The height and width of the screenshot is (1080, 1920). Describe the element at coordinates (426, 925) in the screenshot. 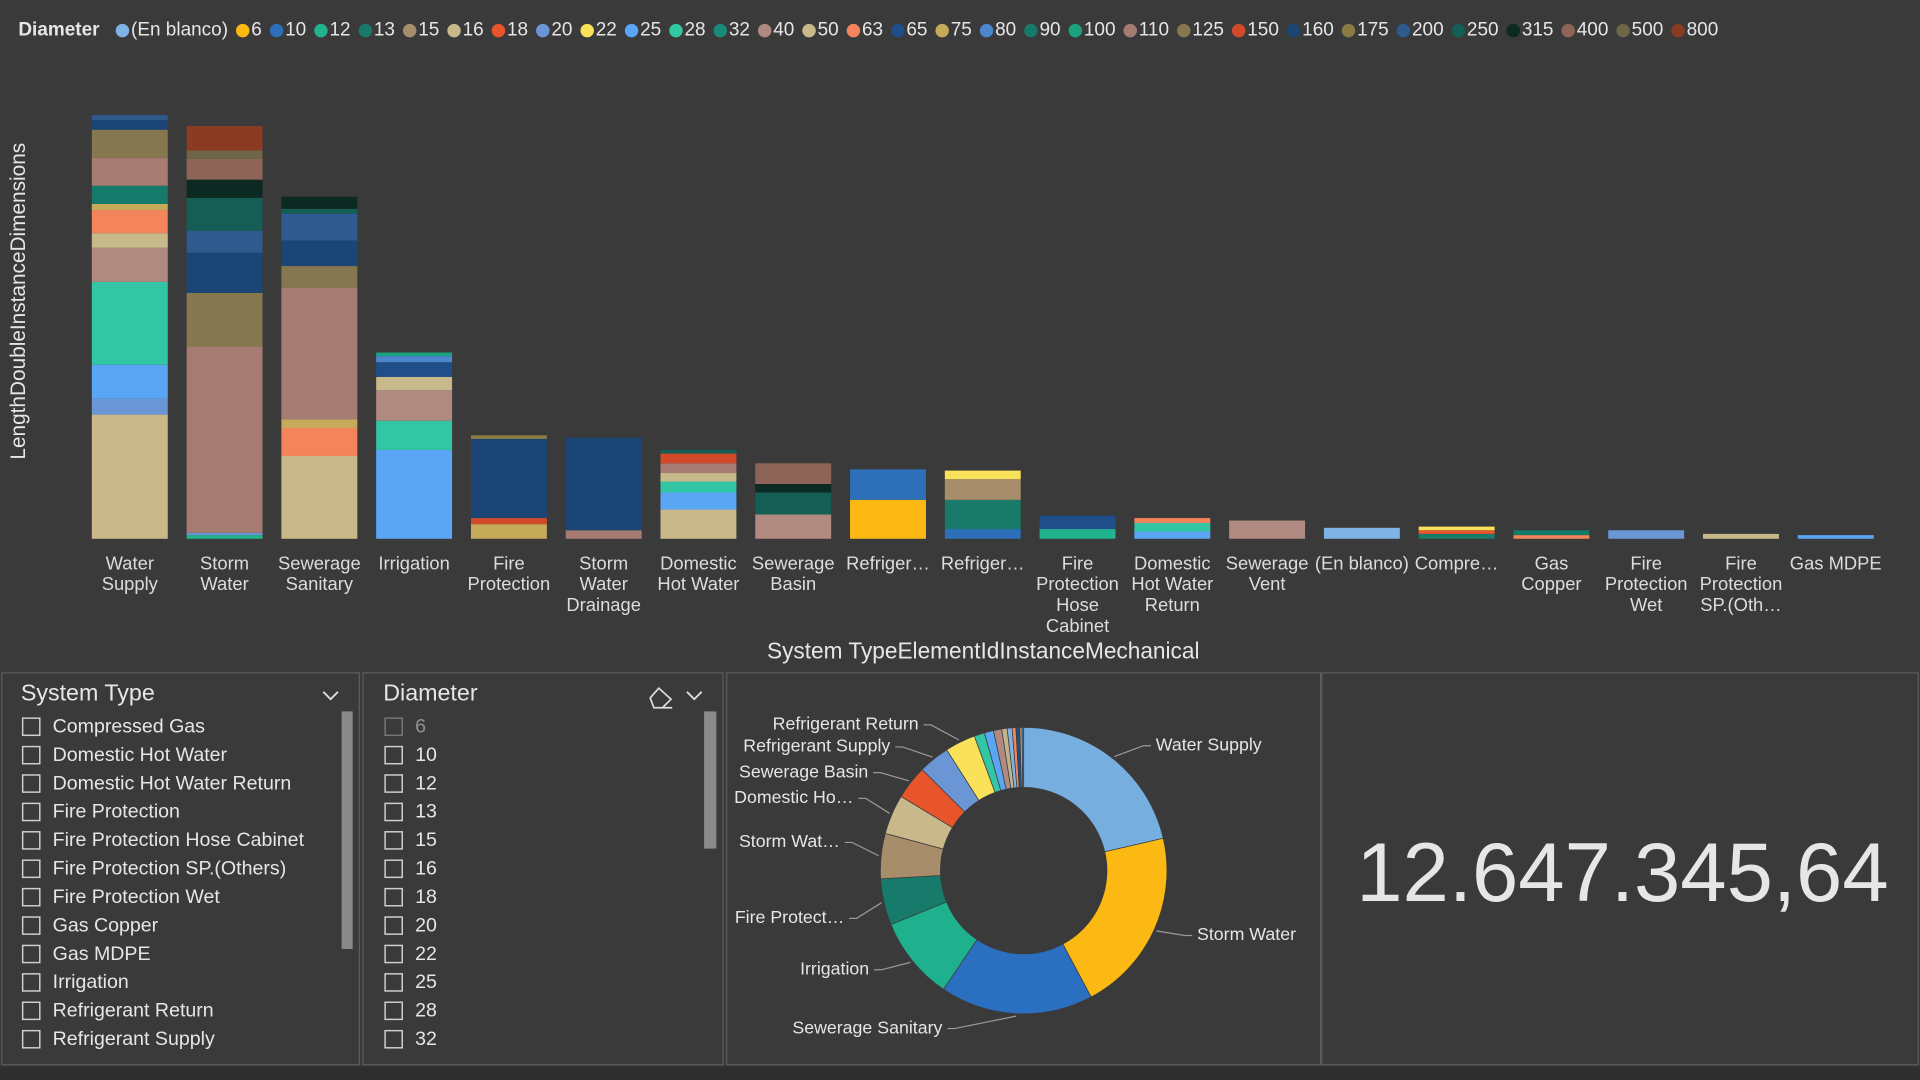

I see `slicer-item: 20` at that location.